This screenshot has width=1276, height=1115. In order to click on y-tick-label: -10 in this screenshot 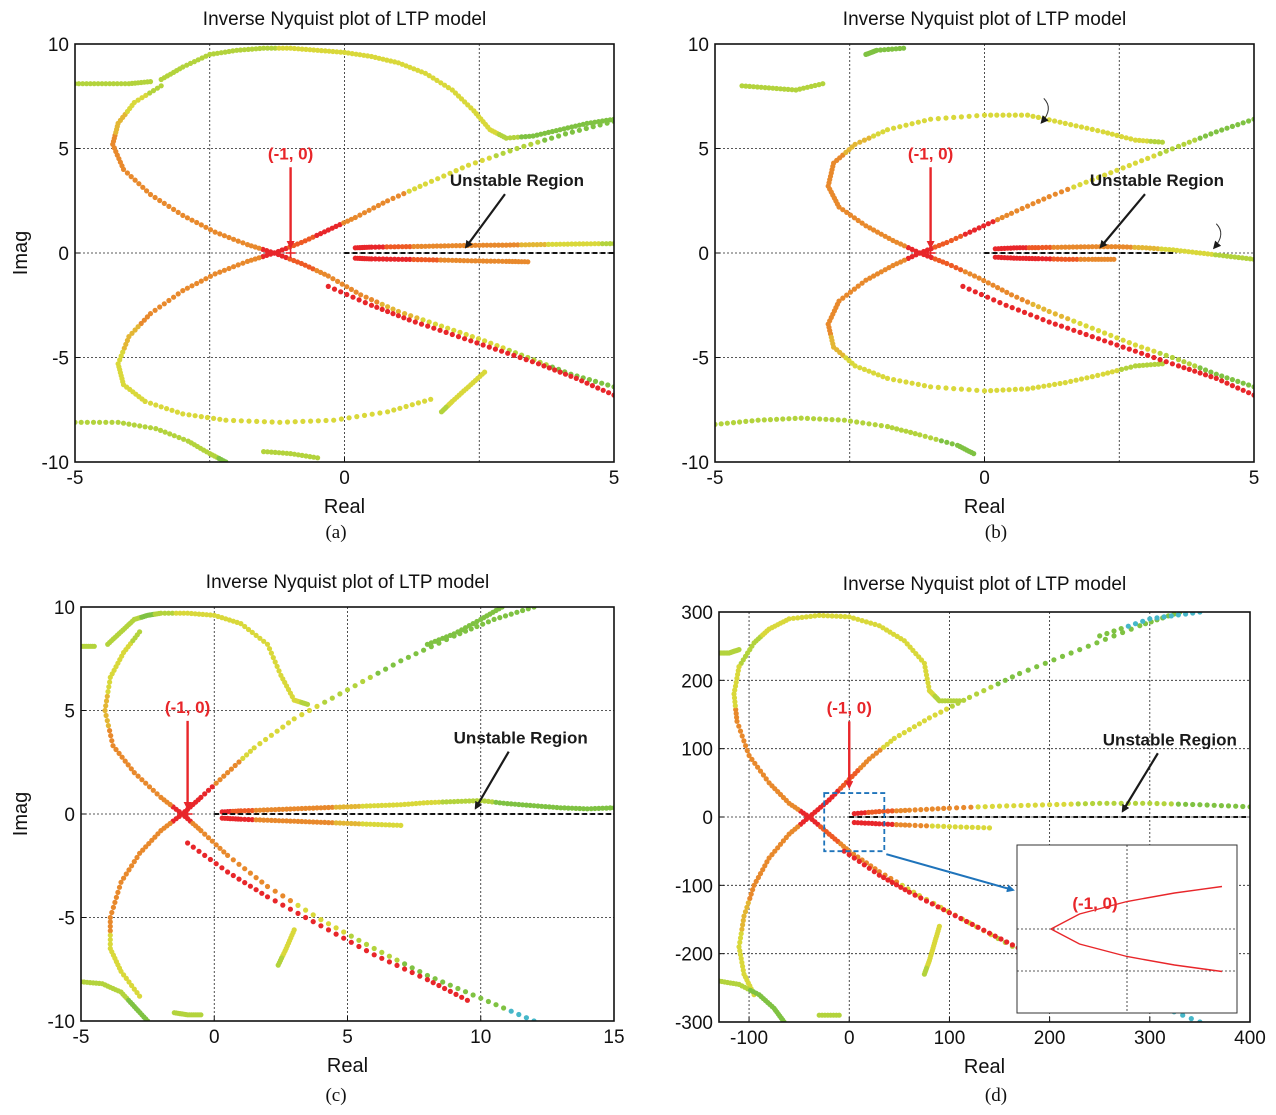, I will do `click(695, 463)`.